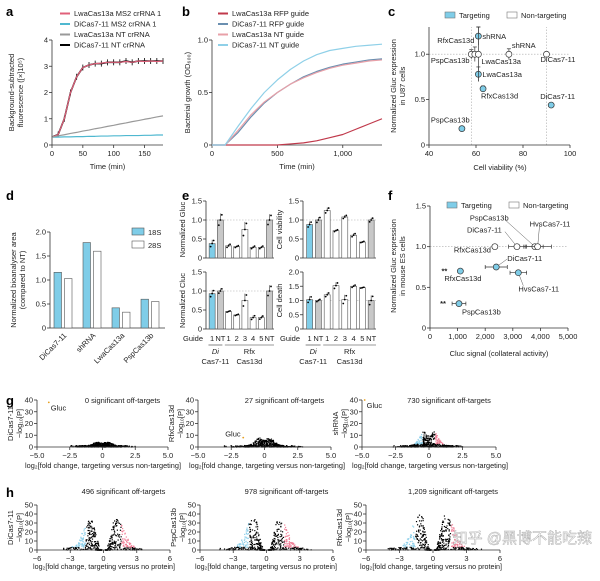 The image size is (600, 581). What do you see at coordinates (294, 272) in the screenshot?
I see `y-tick-label: 2.0` at bounding box center [294, 272].